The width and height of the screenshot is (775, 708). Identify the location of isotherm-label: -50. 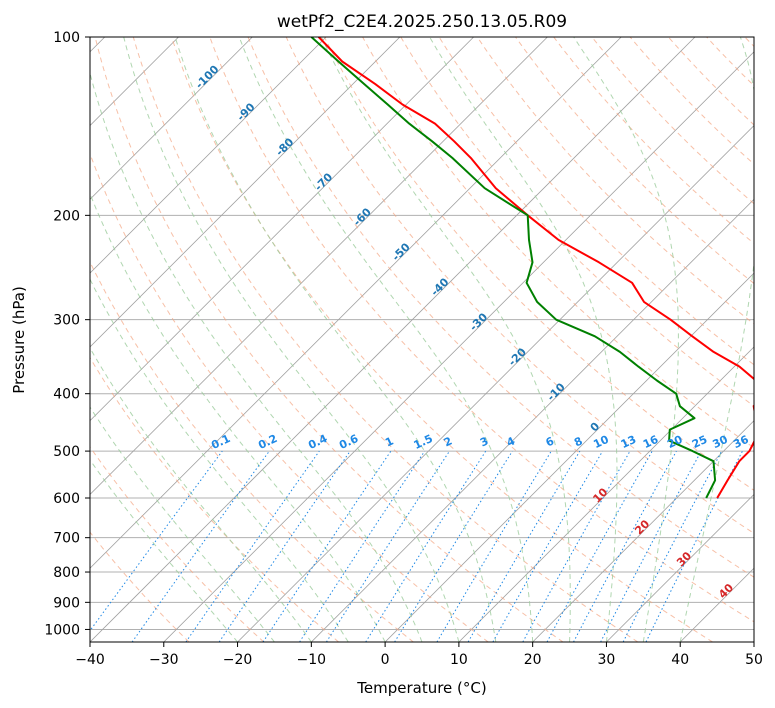
(401, 251).